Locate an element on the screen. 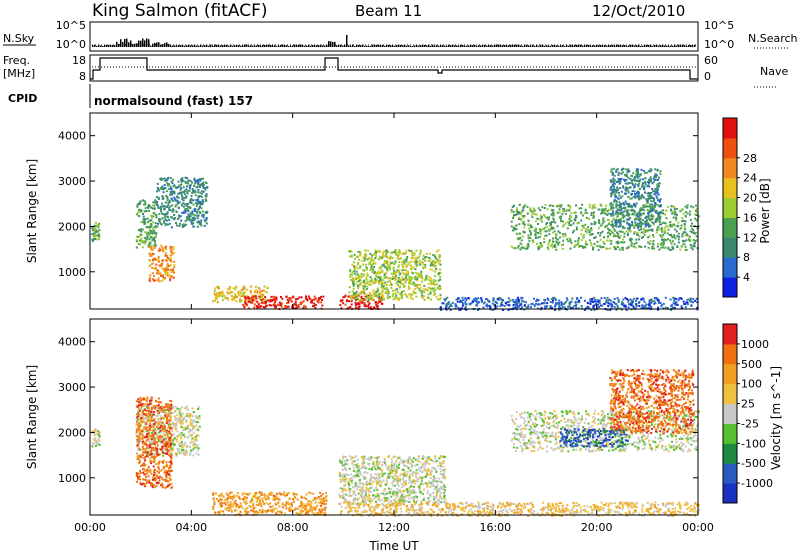 The width and height of the screenshot is (800, 554). power-region is located at coordinates (605, 227).